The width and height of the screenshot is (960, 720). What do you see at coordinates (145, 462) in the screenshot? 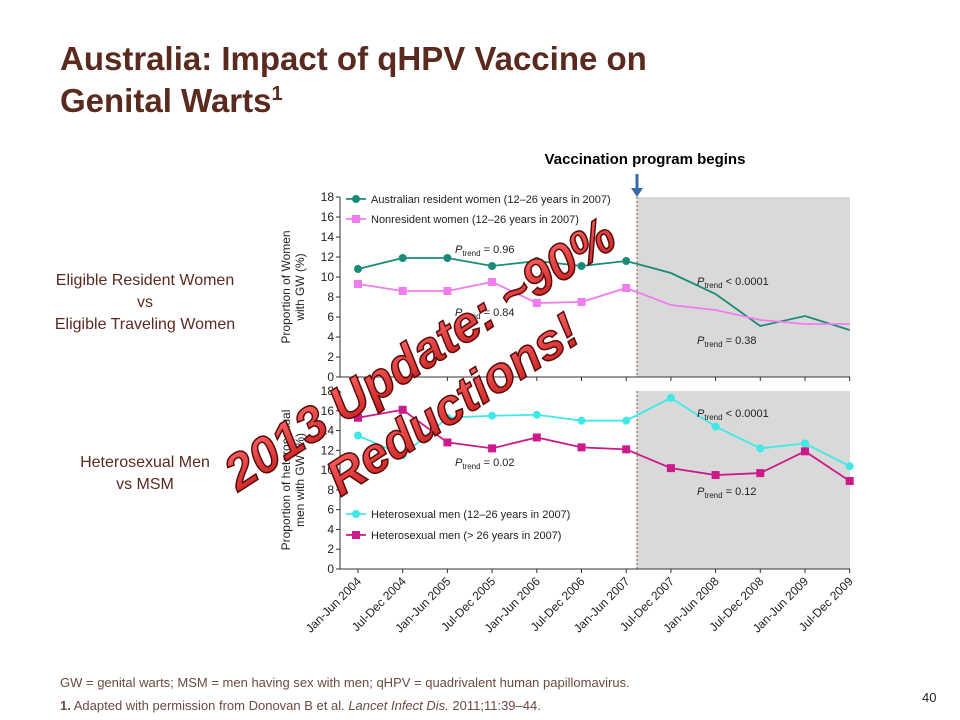
I see `men-label-line1: Heterosexual Men` at bounding box center [145, 462].